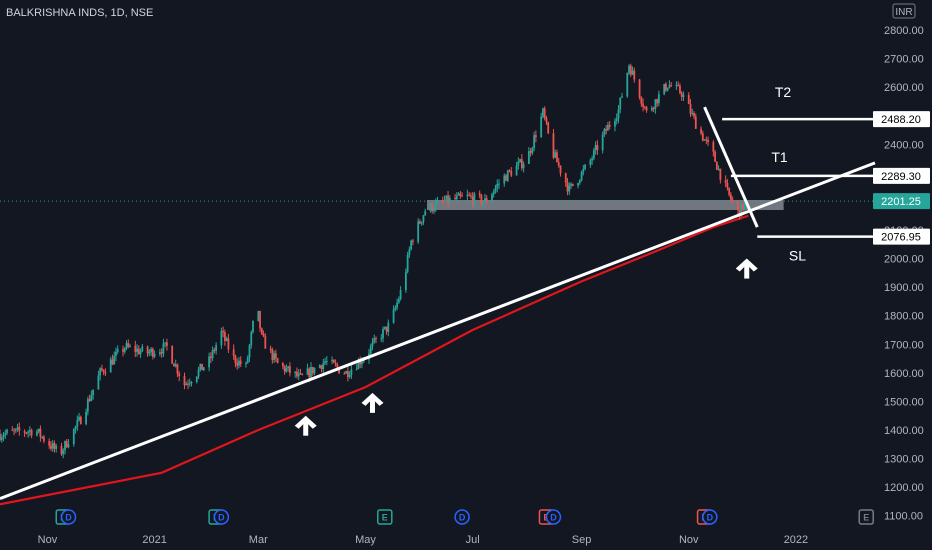 The height and width of the screenshot is (550, 932). I want to click on y-tick-label: 1900.00, so click(904, 288).